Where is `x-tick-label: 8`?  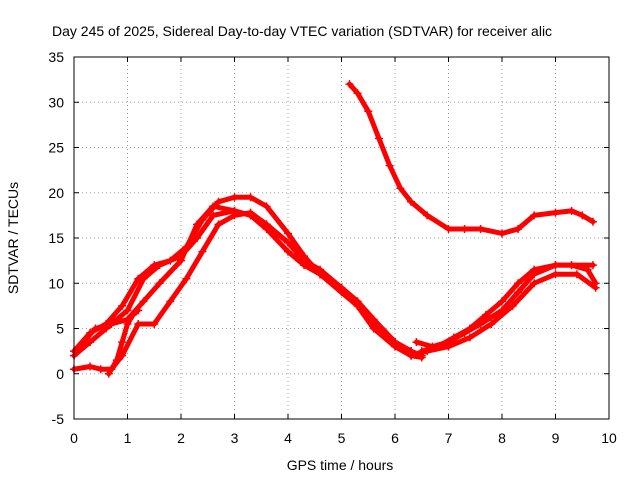
x-tick-label: 8 is located at coordinates (502, 438).